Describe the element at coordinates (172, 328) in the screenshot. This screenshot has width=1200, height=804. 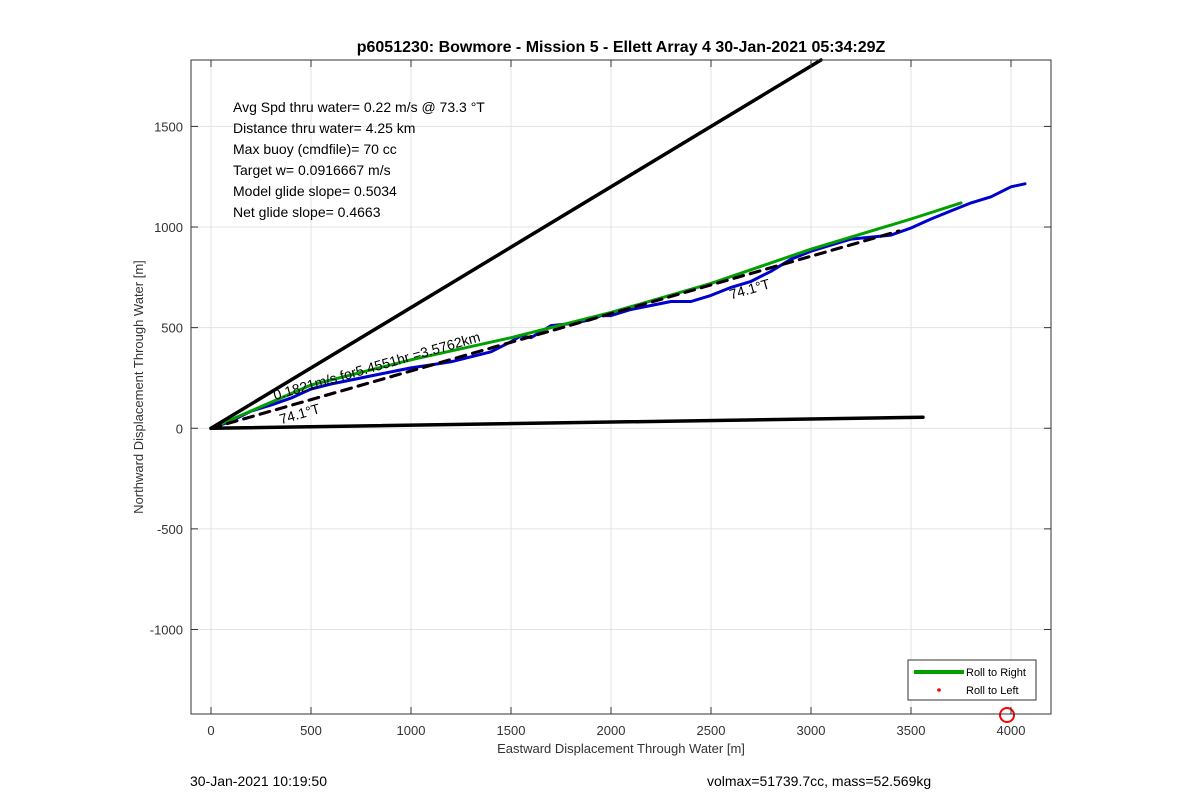
I see `y-tick-label: 500` at that location.